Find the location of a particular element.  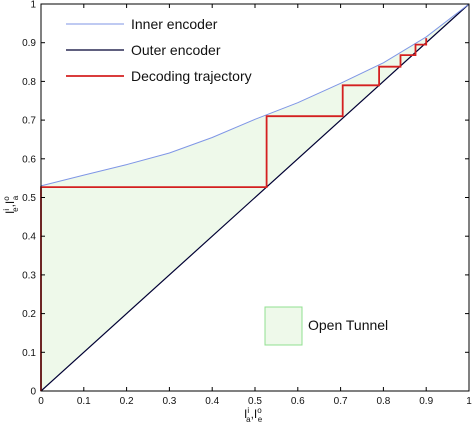

open-tunnel-swatch is located at coordinates (283, 326).